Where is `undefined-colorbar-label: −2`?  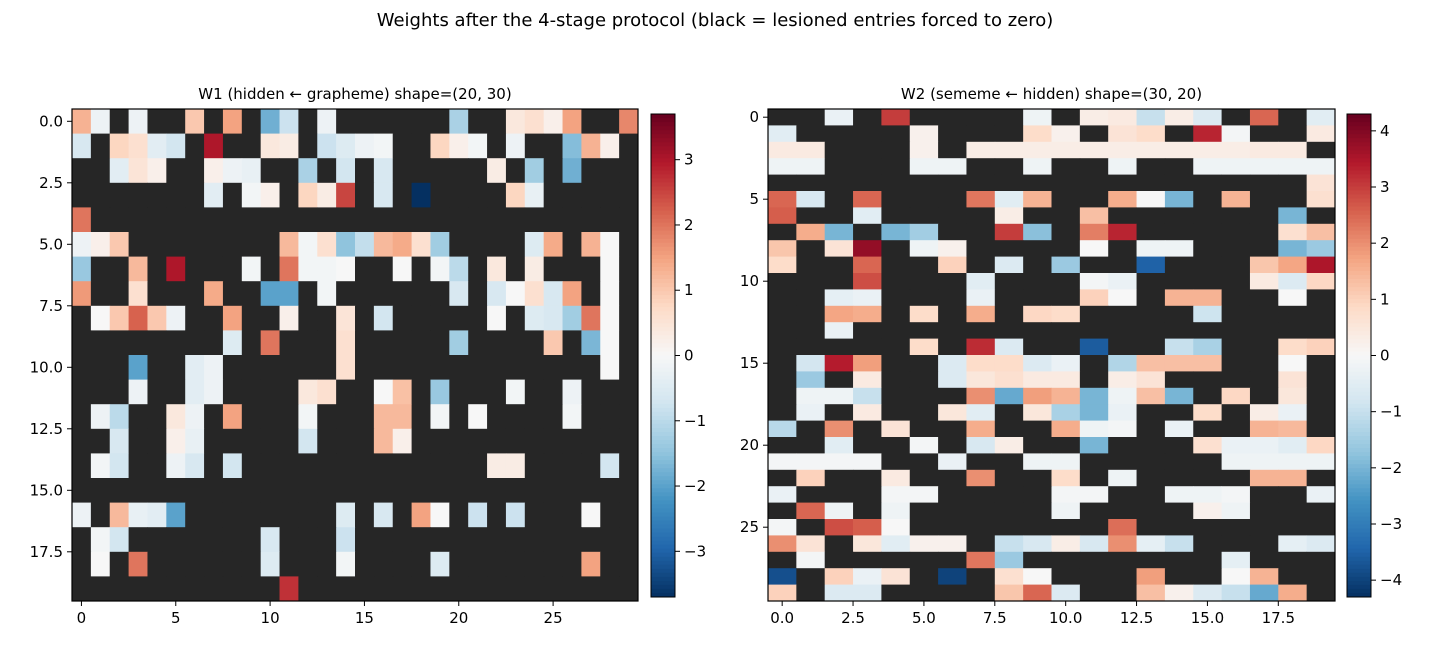
undefined-colorbar-label: −2 is located at coordinates (695, 486).